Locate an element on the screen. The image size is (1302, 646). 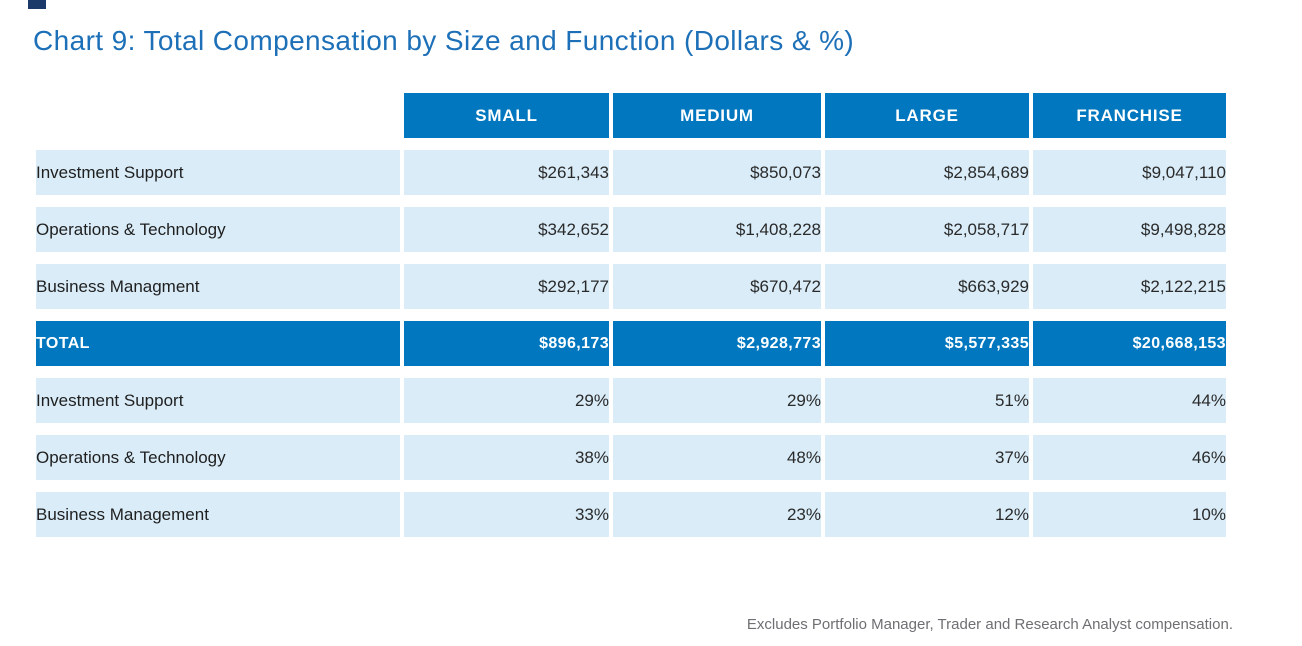
column-header-large: LARGE is located at coordinates (927, 115).